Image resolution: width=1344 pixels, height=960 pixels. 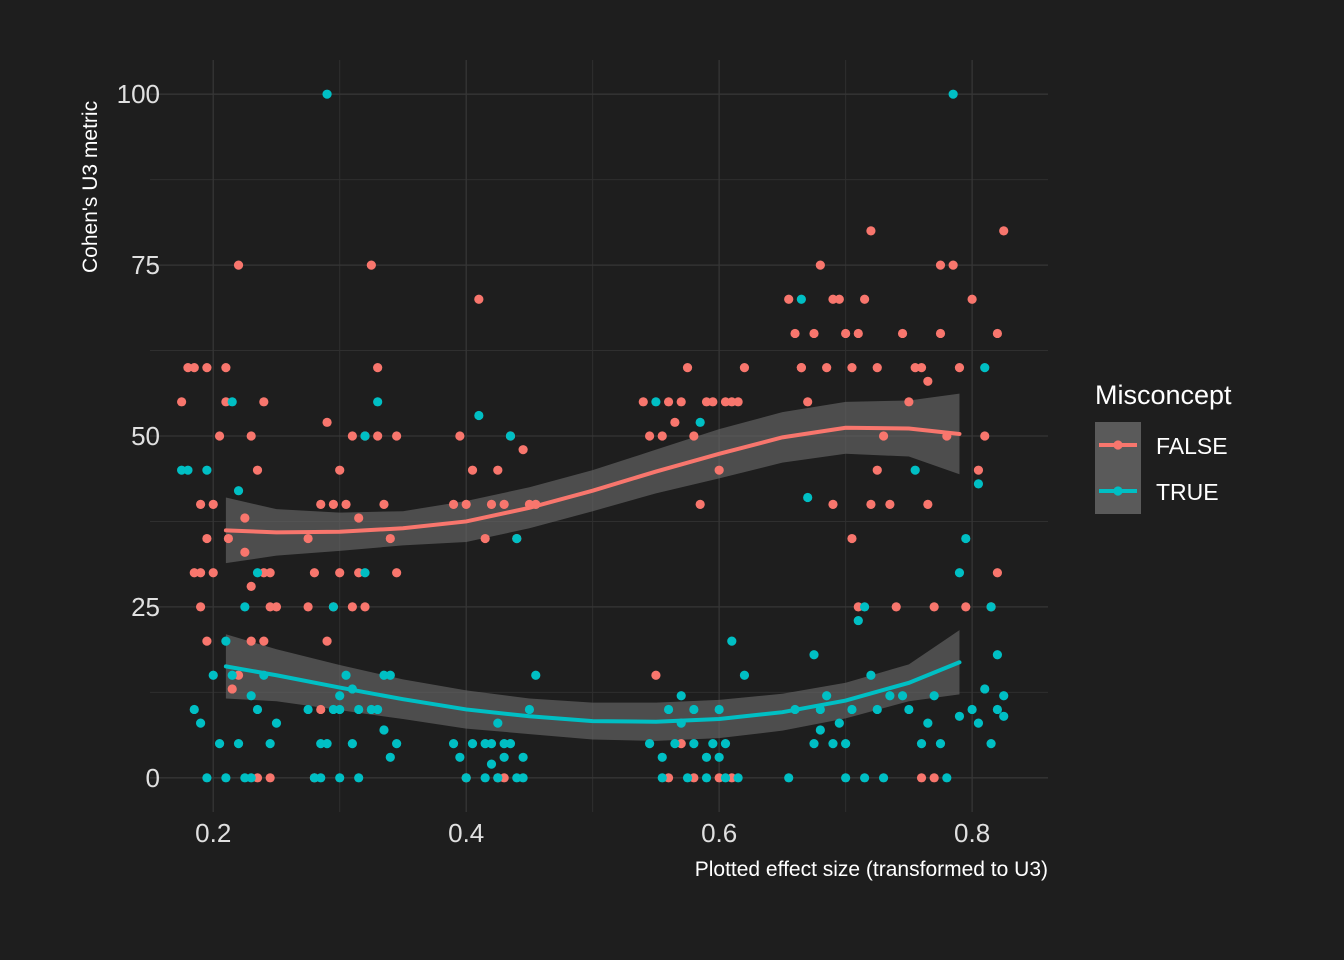 What do you see at coordinates (213, 833) in the screenshot?
I see `x-tick-label: 0.2` at bounding box center [213, 833].